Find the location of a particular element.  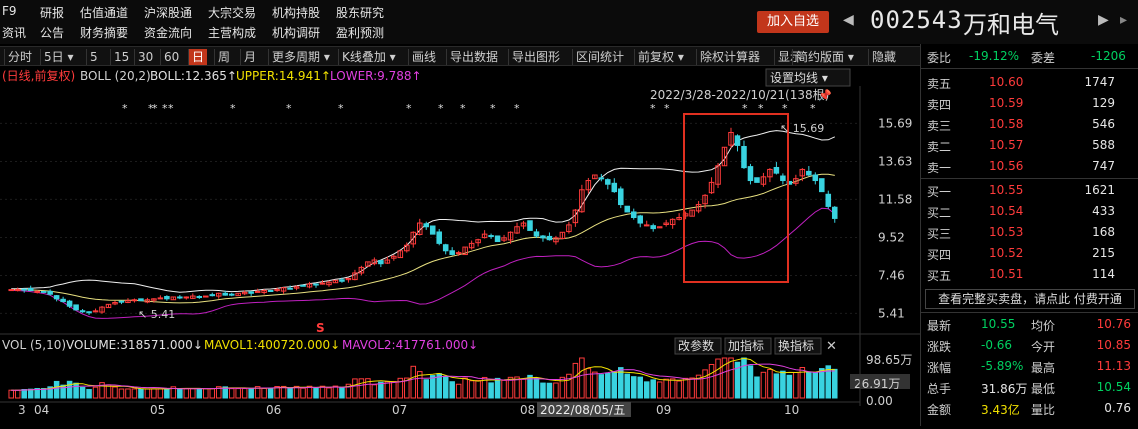

settings-ma-button: 设置均线 ▾ is located at coordinates (799, 78).